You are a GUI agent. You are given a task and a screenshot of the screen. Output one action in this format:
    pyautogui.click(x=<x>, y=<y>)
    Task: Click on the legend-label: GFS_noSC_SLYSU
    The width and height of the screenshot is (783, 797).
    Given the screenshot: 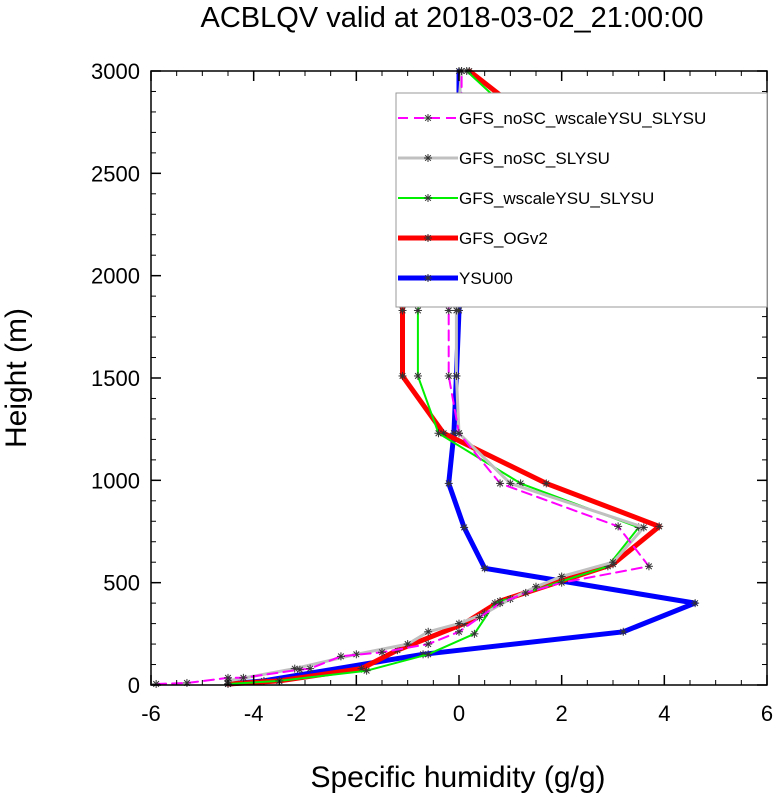 What is the action you would take?
    pyautogui.click(x=534, y=158)
    